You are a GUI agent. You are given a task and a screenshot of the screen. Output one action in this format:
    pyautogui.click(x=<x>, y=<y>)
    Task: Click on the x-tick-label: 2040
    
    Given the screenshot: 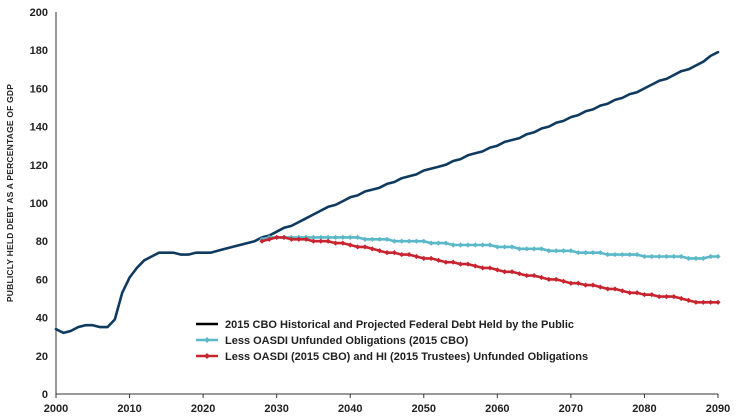 What is the action you would take?
    pyautogui.click(x=350, y=409)
    